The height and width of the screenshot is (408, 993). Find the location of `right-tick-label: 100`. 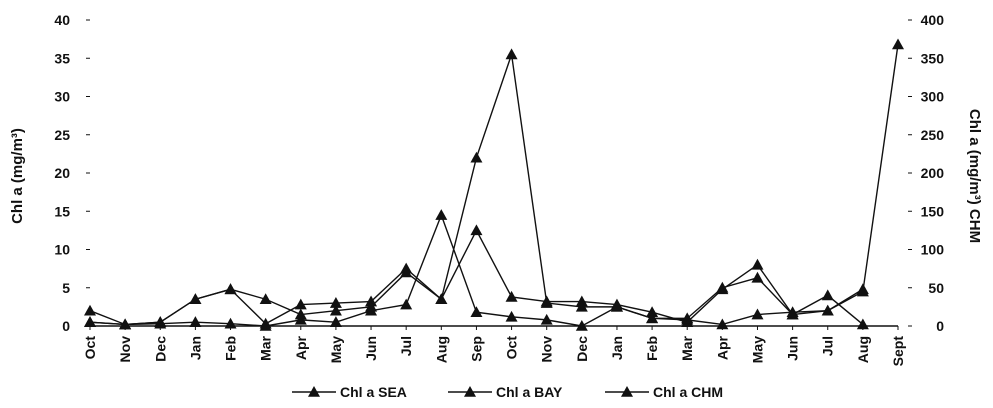

right-tick-label: 100 is located at coordinates (933, 250).